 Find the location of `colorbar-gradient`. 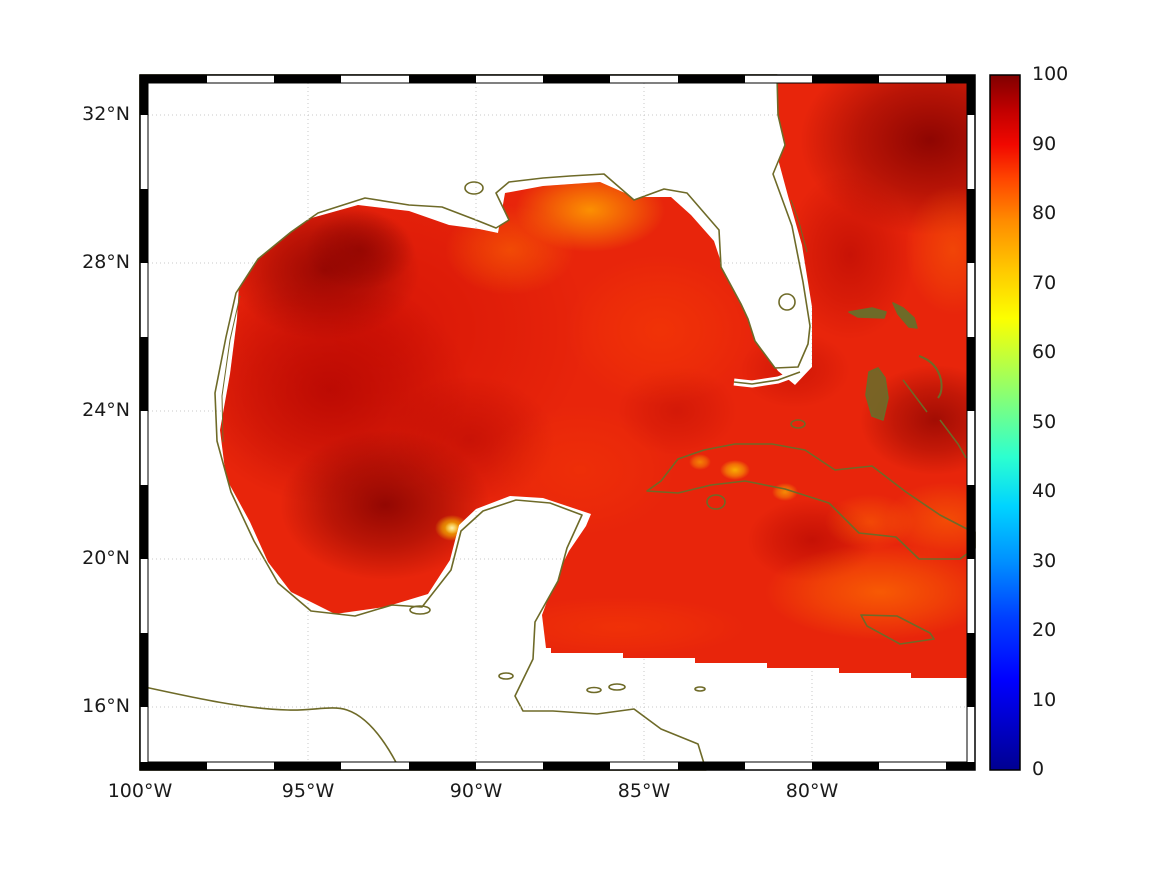

colorbar-gradient is located at coordinates (1005, 422).